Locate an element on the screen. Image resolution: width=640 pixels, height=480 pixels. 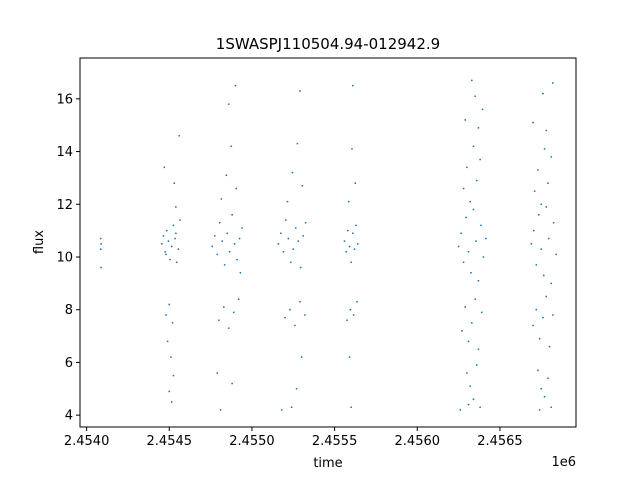
y-tick-label: 16 is located at coordinates (64, 99).